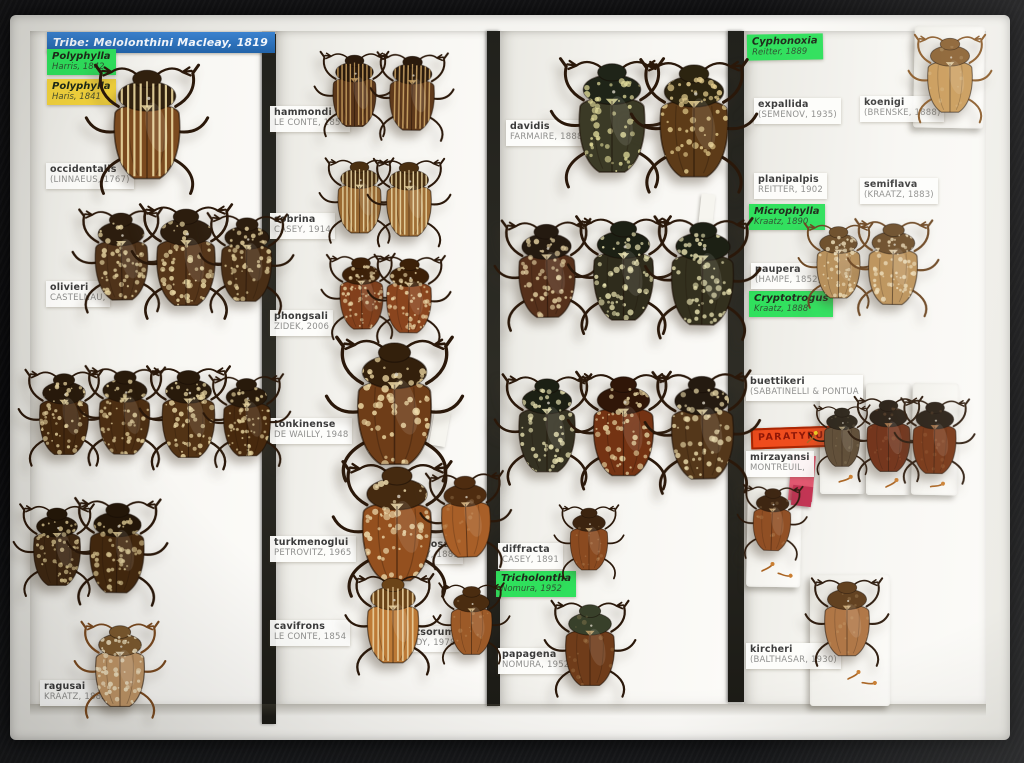 The image size is (1024, 763). Describe the element at coordinates (791, 298) in the screenshot. I see `cryptotrogus-green-name: Cryptotrogus` at that location.